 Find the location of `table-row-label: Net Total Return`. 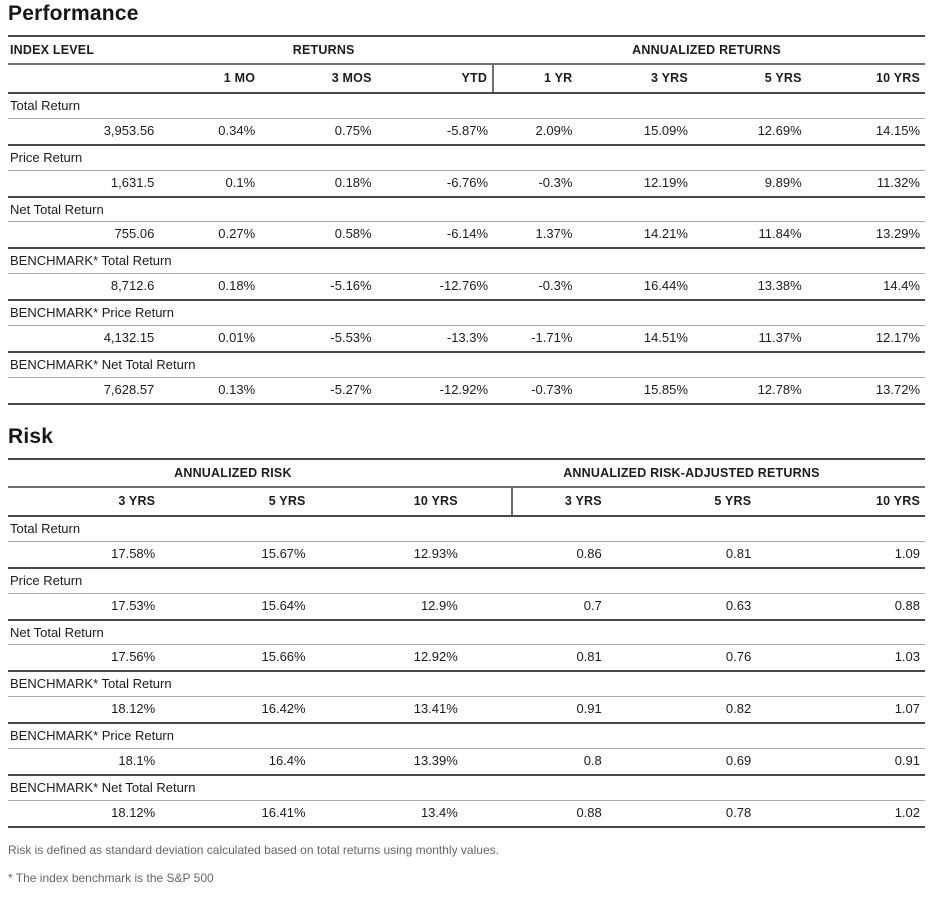

table-row-label: Net Total Return is located at coordinates (466, 209).